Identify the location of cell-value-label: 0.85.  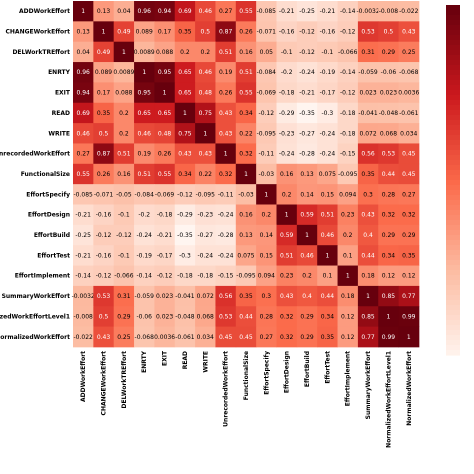
(389, 296).